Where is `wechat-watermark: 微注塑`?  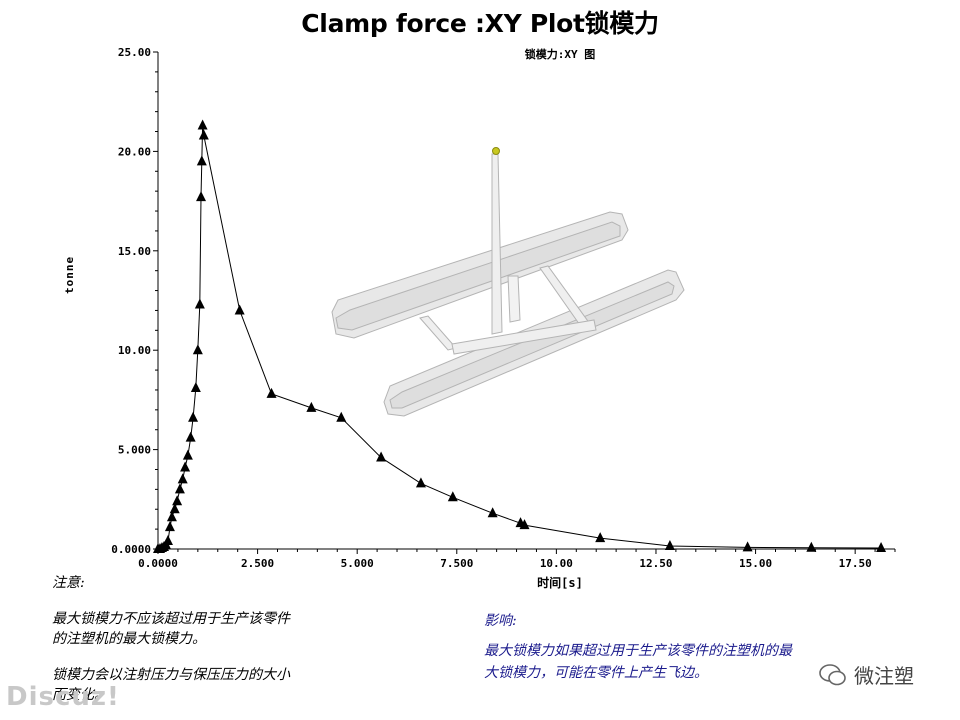
wechat-watermark: 微注塑 is located at coordinates (866, 674).